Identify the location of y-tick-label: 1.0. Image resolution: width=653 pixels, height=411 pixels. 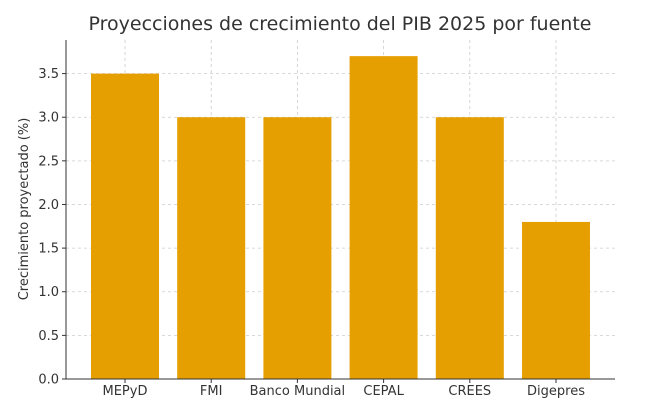
(48, 292).